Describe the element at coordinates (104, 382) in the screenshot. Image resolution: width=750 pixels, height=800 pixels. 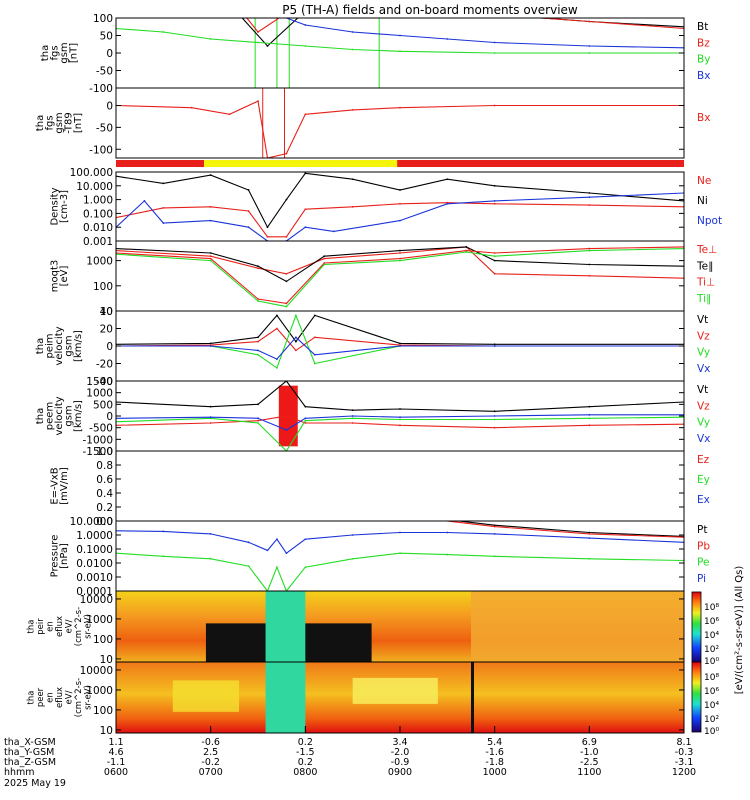
I see `y-tick-label: -40` at that location.